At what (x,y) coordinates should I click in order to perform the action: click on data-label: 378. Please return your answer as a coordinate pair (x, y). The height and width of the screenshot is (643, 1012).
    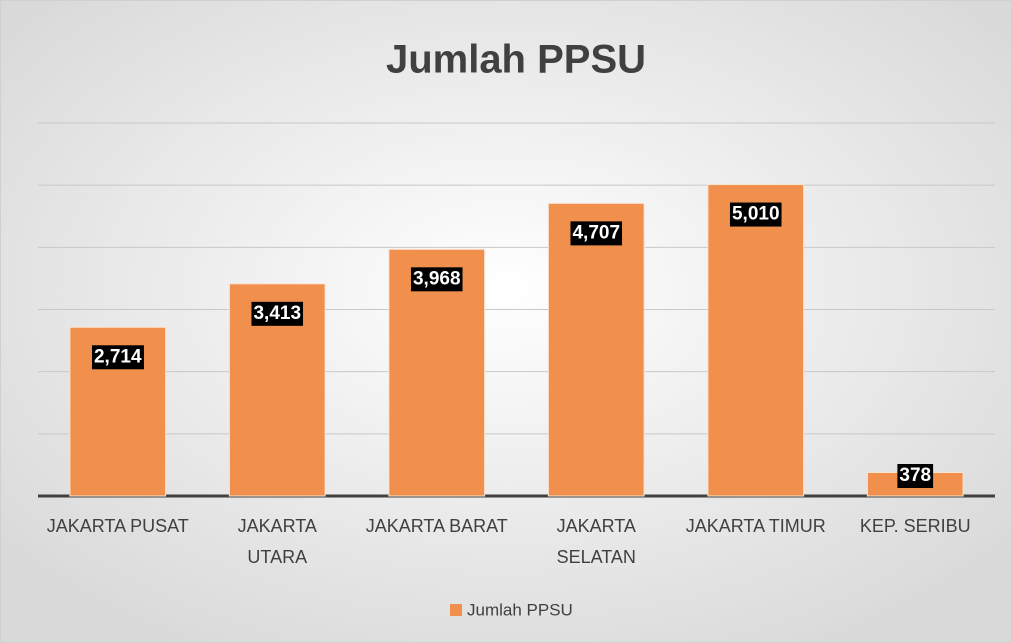
    Looking at the image, I should click on (915, 475).